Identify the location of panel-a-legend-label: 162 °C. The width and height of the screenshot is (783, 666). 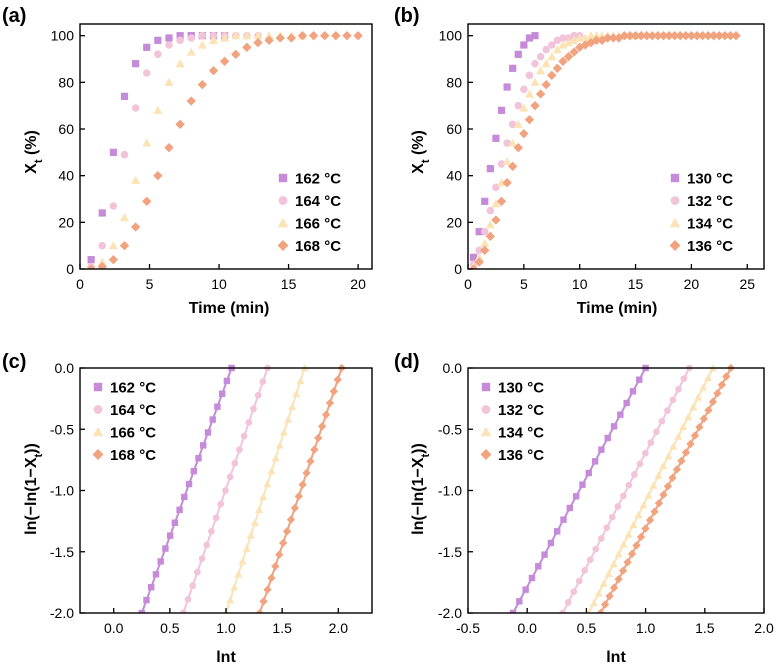
(318, 179).